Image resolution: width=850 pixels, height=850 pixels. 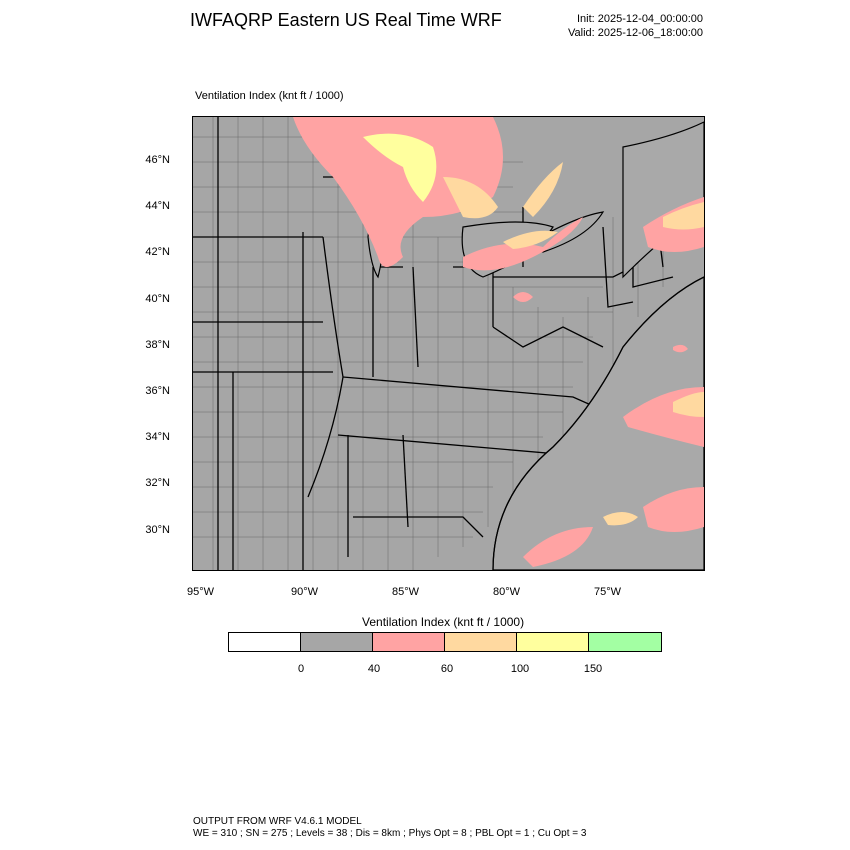 What do you see at coordinates (635, 33) in the screenshot?
I see `valid-time: Valid: 2025-12-06_18:00:00` at bounding box center [635, 33].